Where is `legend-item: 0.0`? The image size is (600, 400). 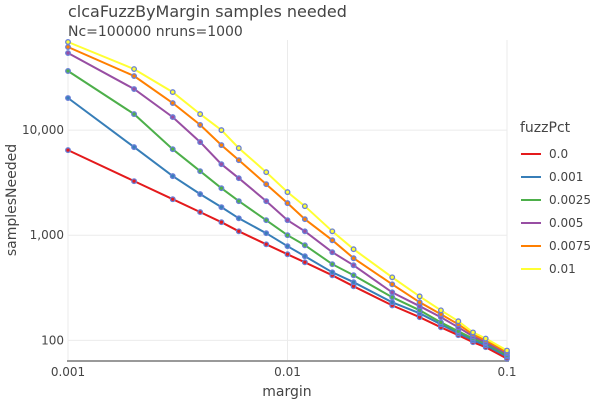 legend-item: 0.0 is located at coordinates (544, 154).